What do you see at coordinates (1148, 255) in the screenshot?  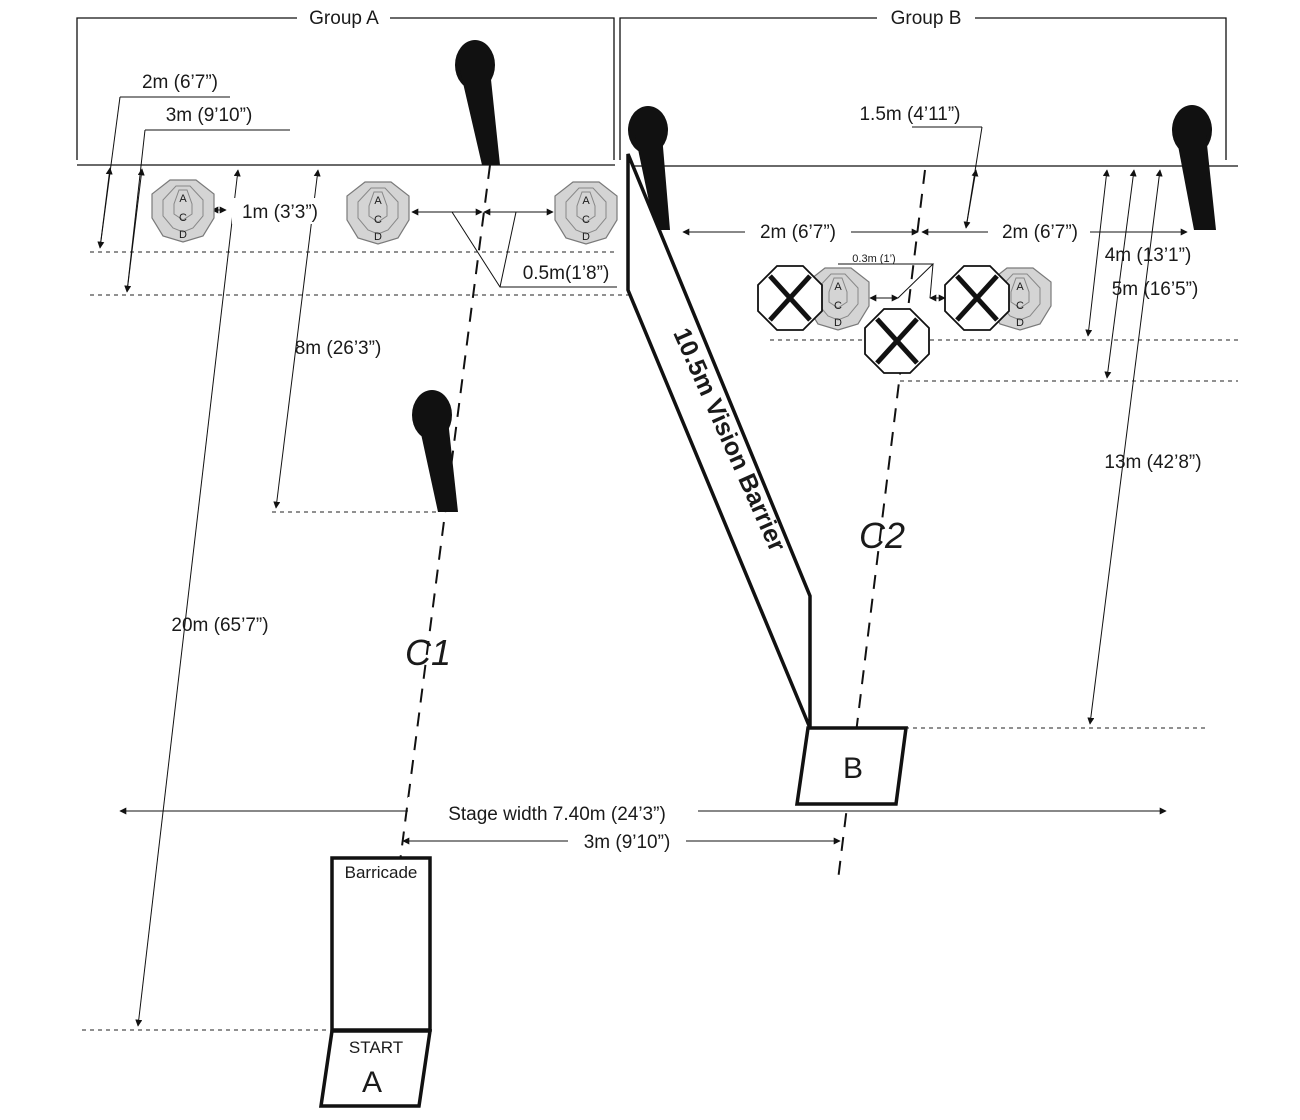 I see `dim-4m: 4m (13’1”)` at bounding box center [1148, 255].